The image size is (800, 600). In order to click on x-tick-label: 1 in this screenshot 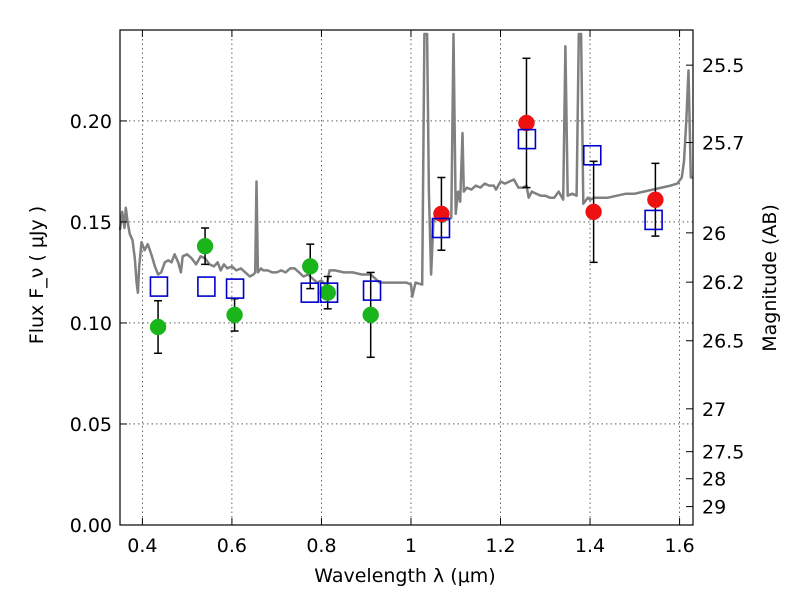, I will do `click(411, 546)`.